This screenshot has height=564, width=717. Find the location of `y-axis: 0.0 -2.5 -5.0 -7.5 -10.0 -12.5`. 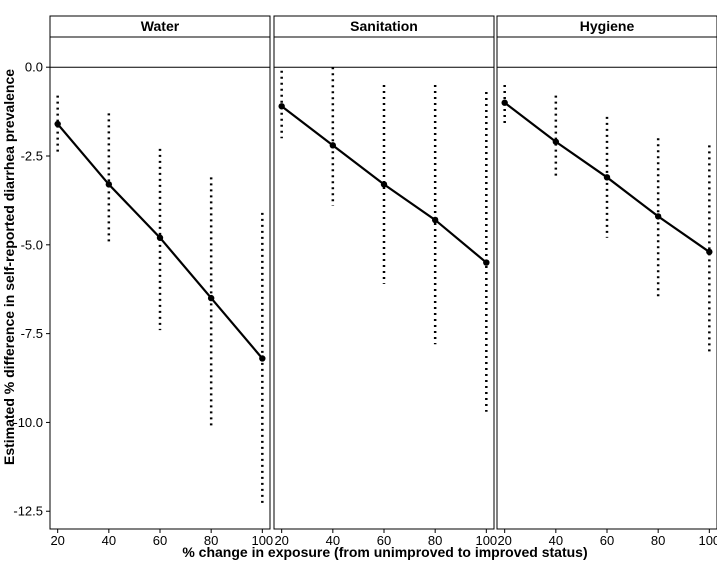

y-axis: 0.0 -2.5 -5.0 -7.5 -10.0 -12.5 is located at coordinates (31, 289).